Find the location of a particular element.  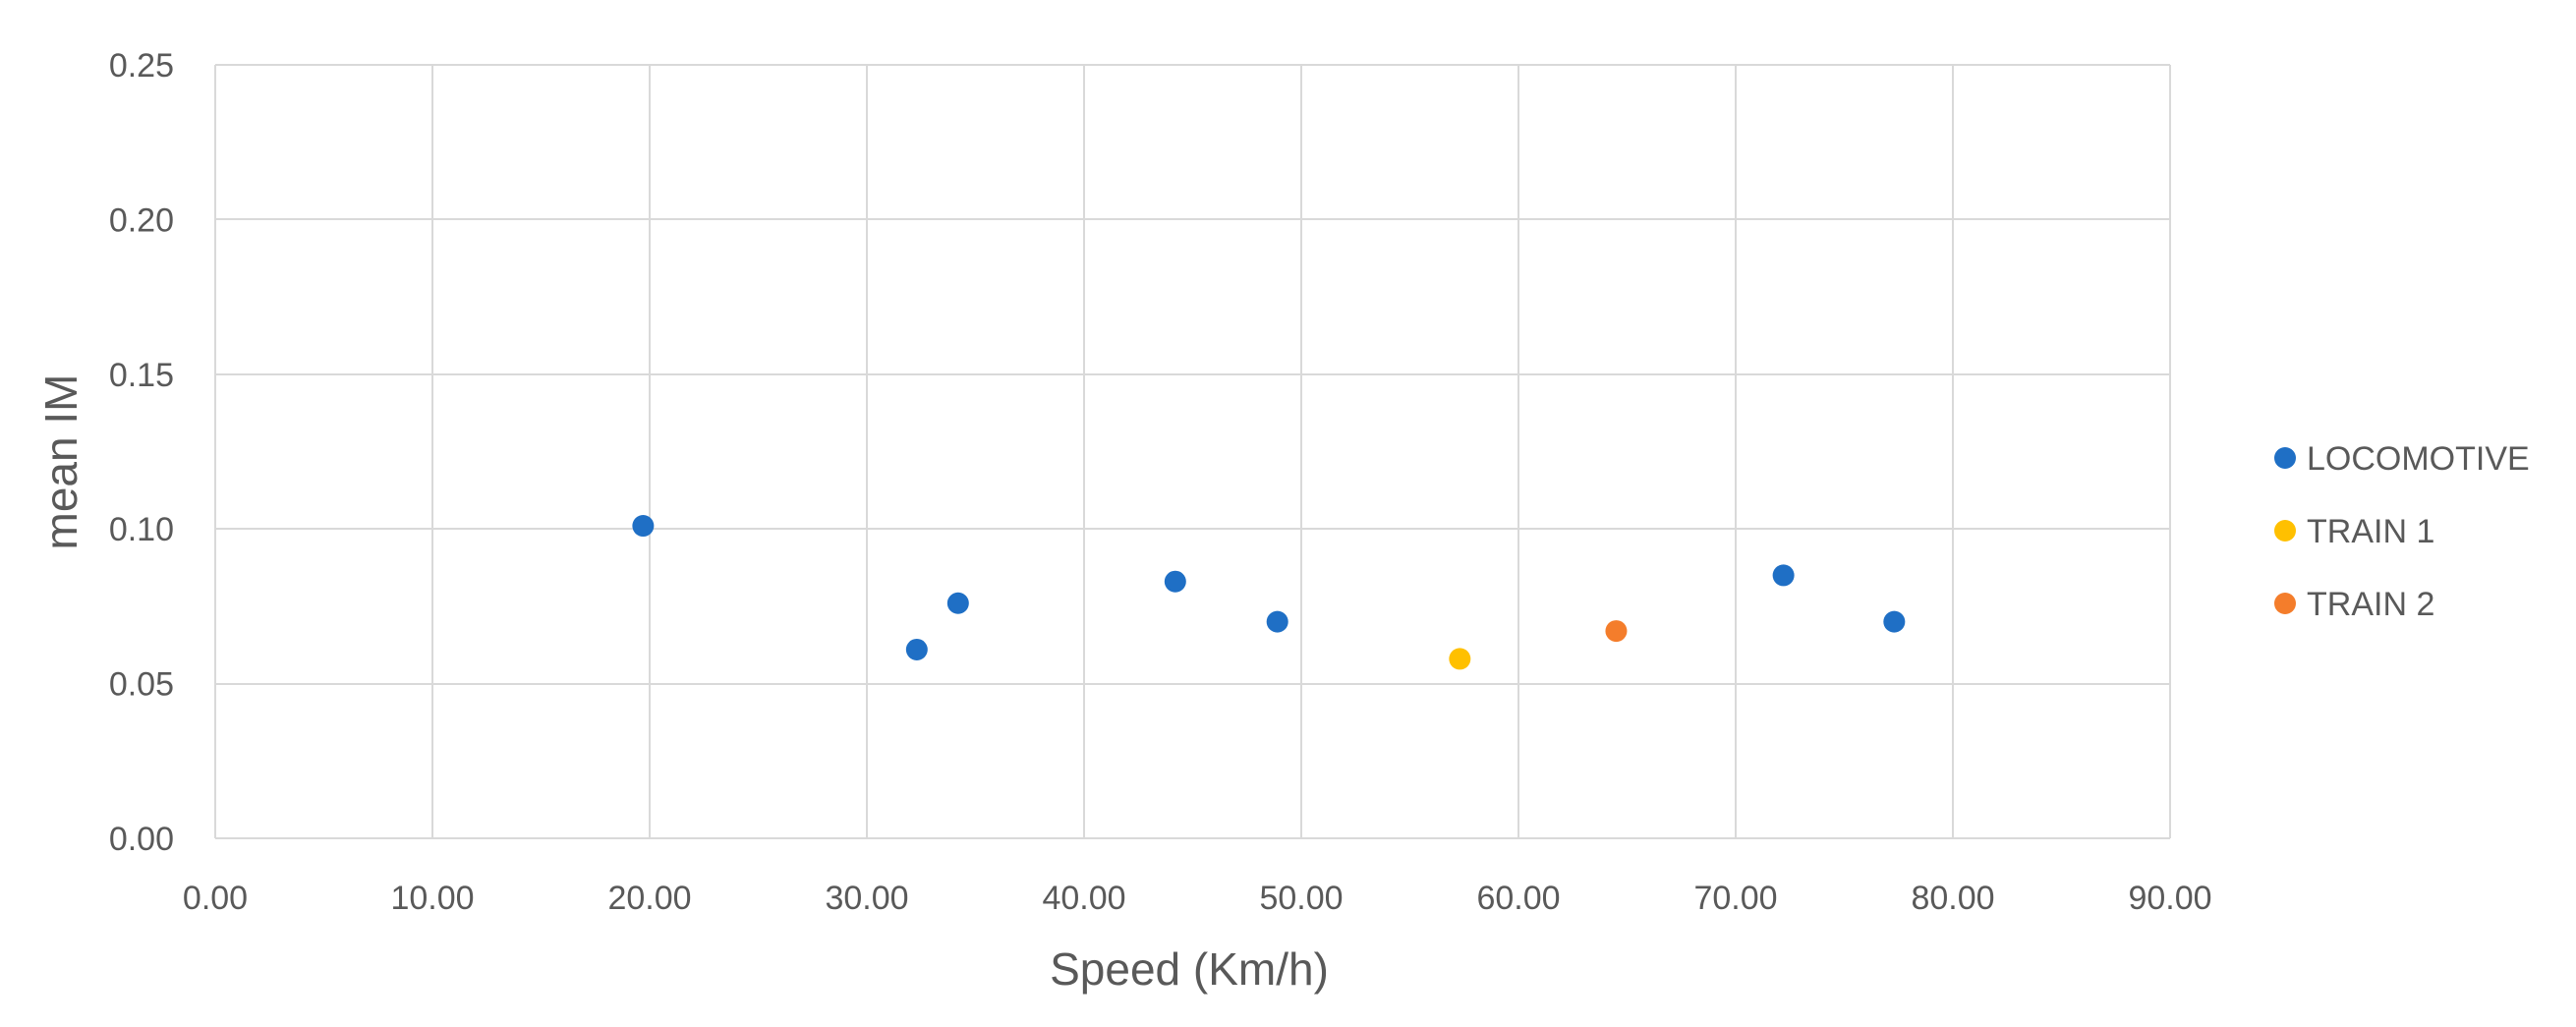

x-tick-label: 70.00 is located at coordinates (1735, 898).